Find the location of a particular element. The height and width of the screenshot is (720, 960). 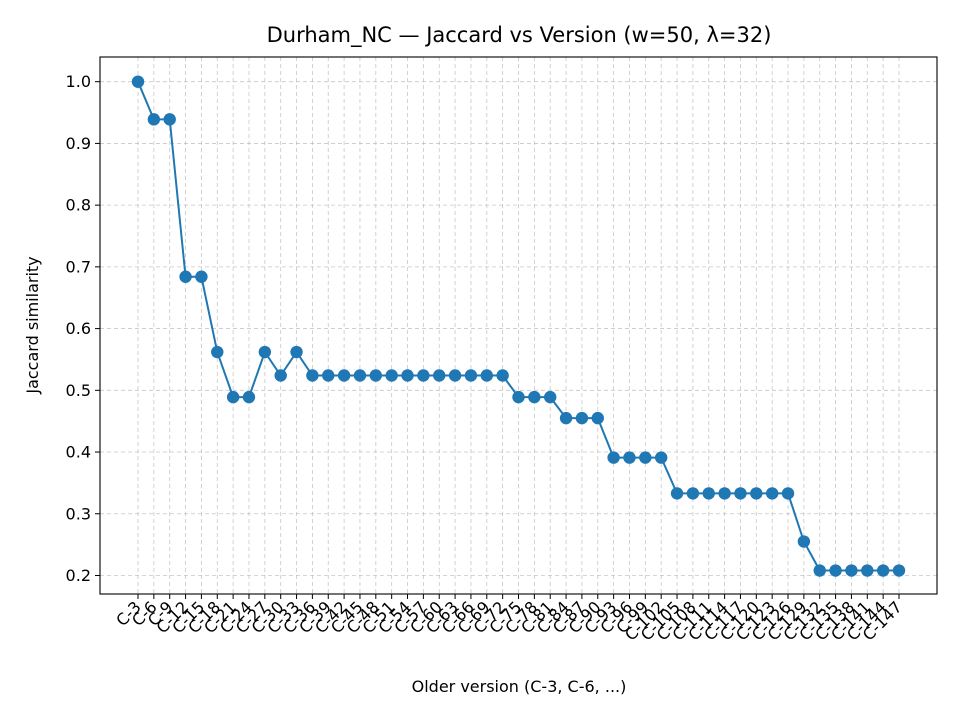

y-tick-label: 0.4 is located at coordinates (78, 452).